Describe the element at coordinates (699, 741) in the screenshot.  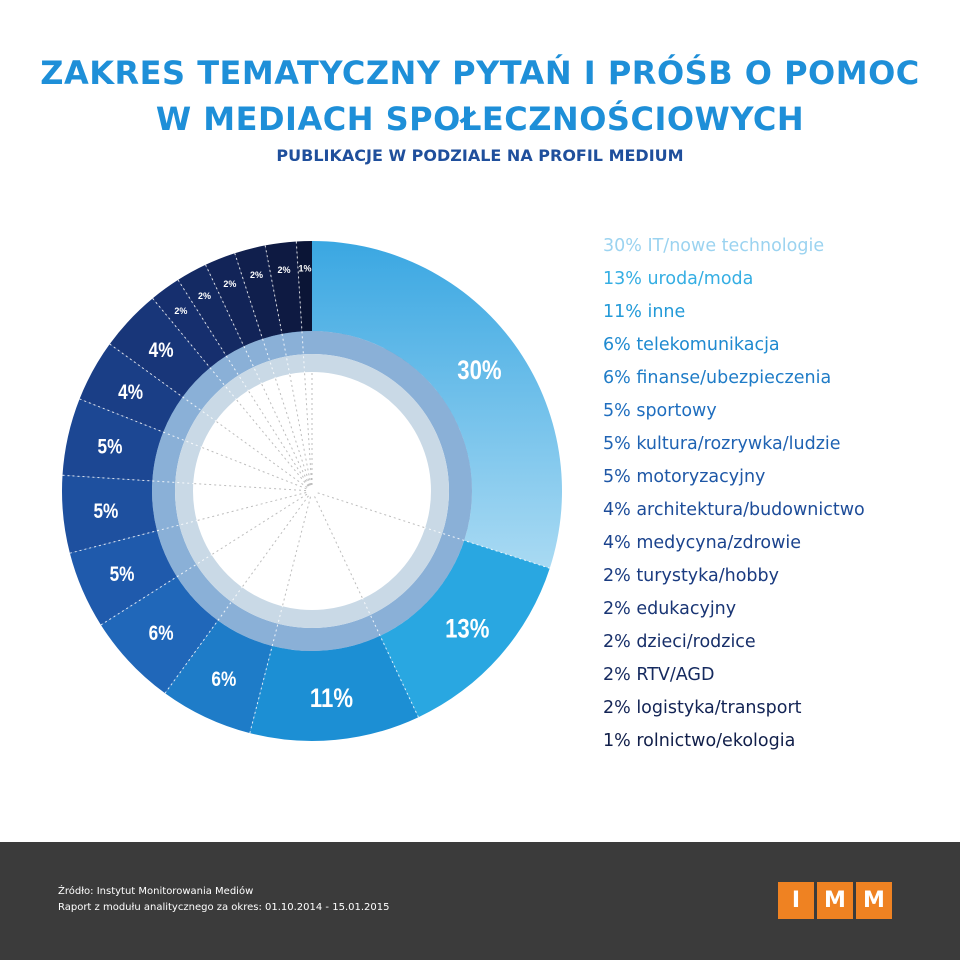
I see `legend-item-15: 1% rolnictwo/ekologia` at that location.